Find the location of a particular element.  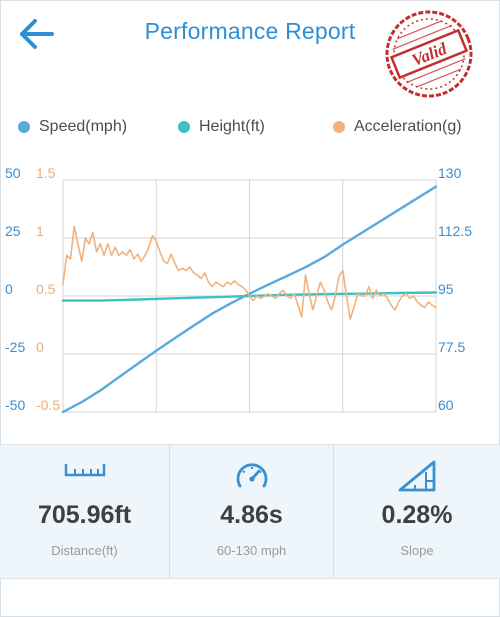

acceleration-tick-label: 1 is located at coordinates (40, 231).